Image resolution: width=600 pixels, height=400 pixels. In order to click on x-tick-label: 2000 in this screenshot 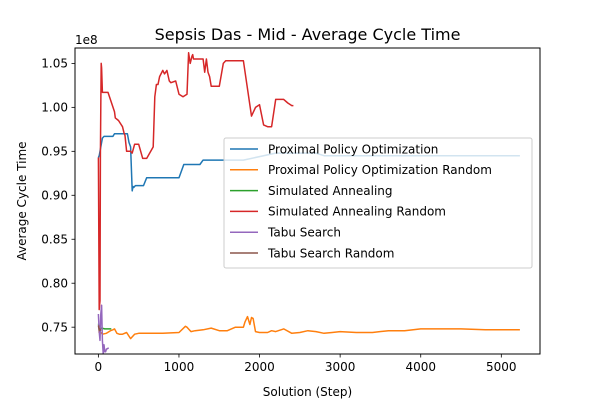, I will do `click(259, 367)`.